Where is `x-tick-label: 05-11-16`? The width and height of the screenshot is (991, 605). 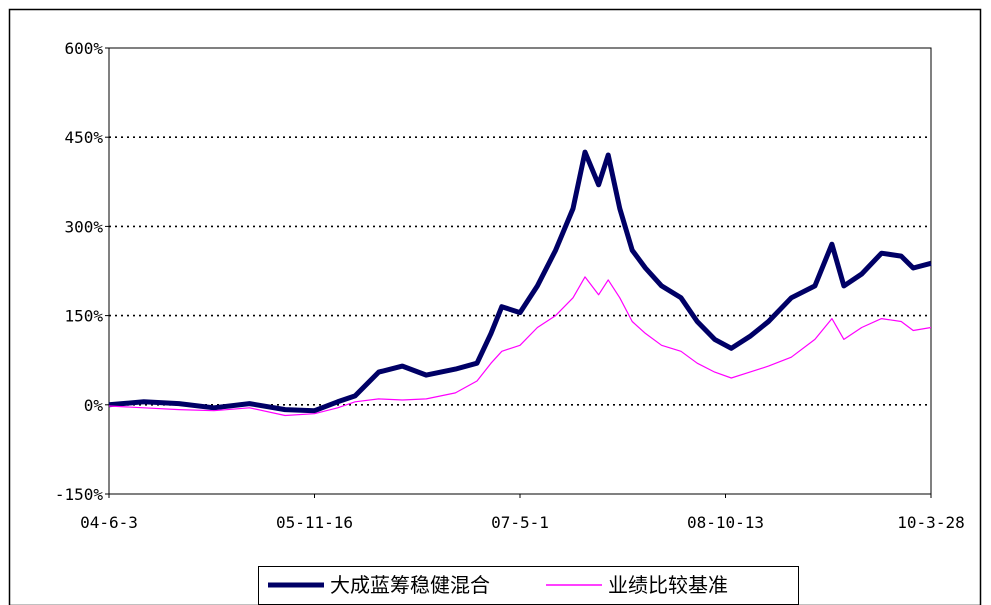
x-tick-label: 05-11-16 is located at coordinates (314, 522).